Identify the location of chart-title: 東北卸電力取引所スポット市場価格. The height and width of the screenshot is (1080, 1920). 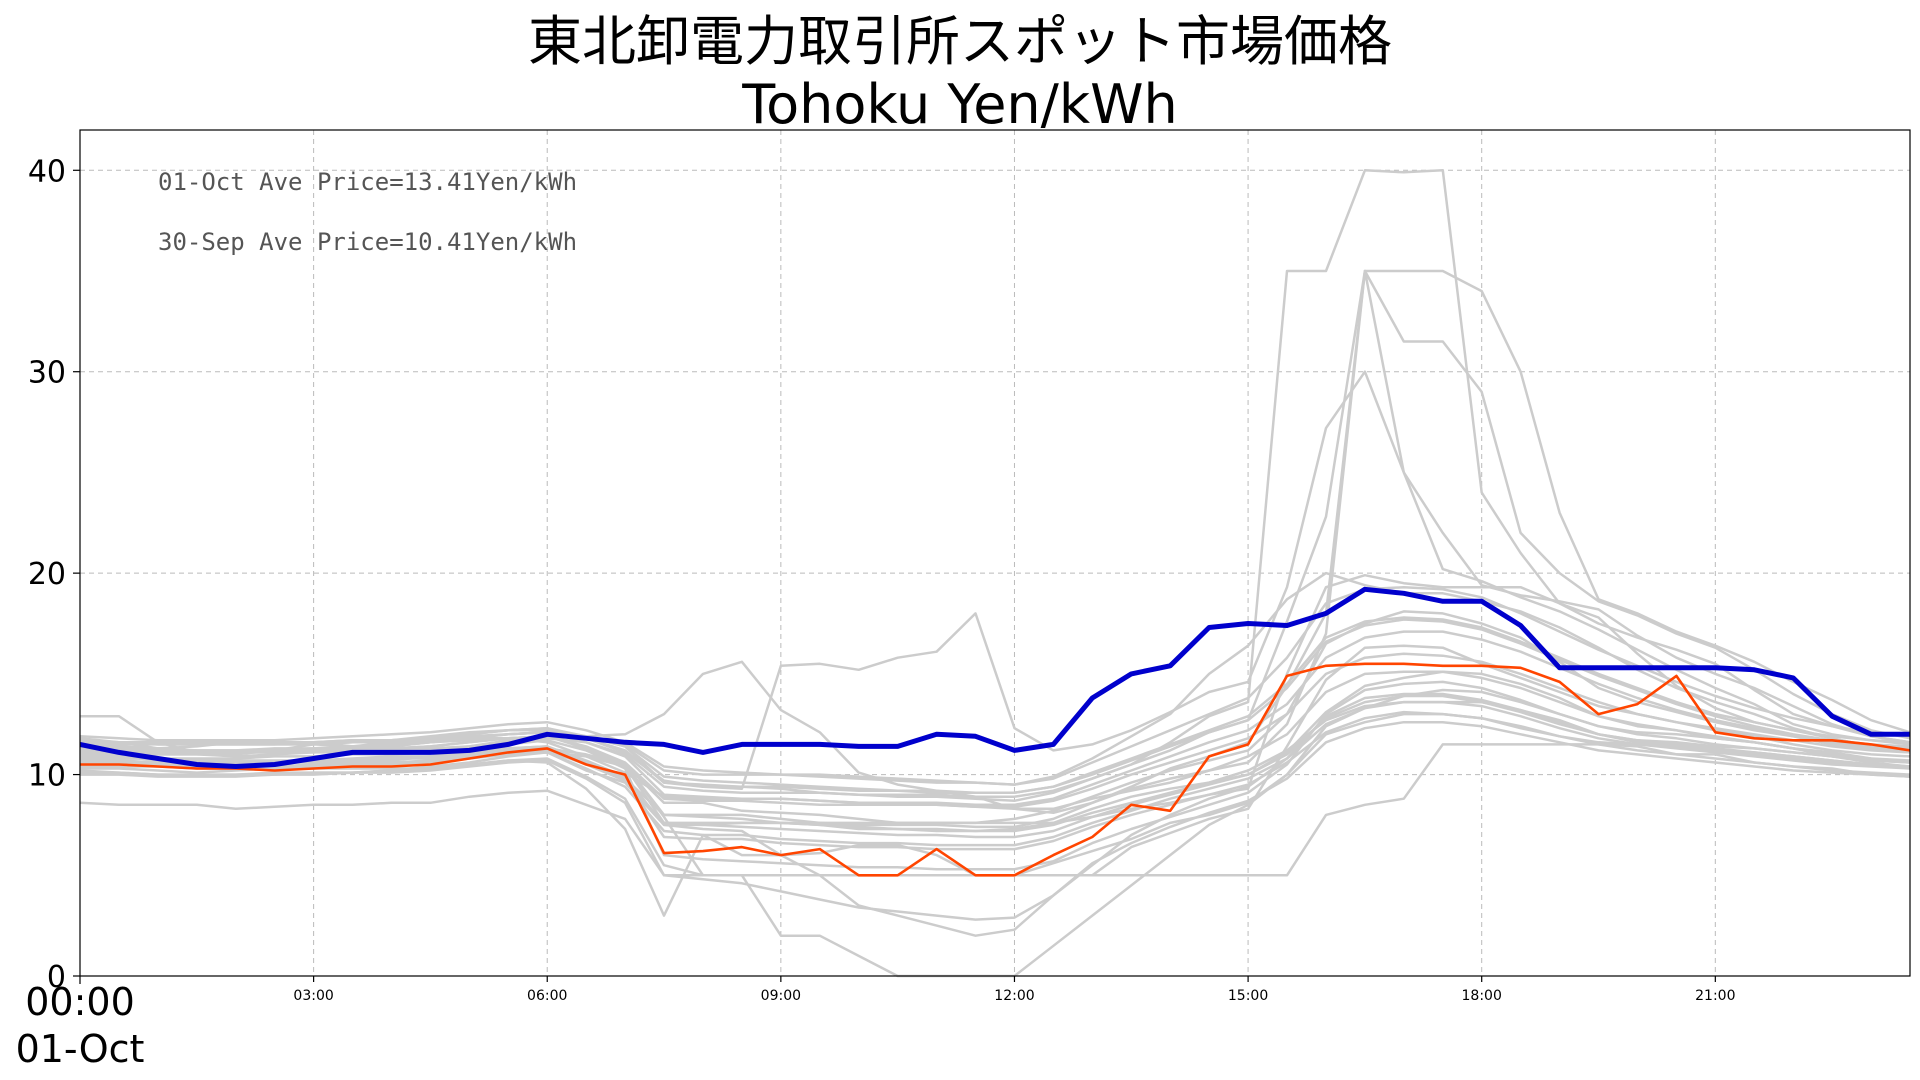
(960, 41).